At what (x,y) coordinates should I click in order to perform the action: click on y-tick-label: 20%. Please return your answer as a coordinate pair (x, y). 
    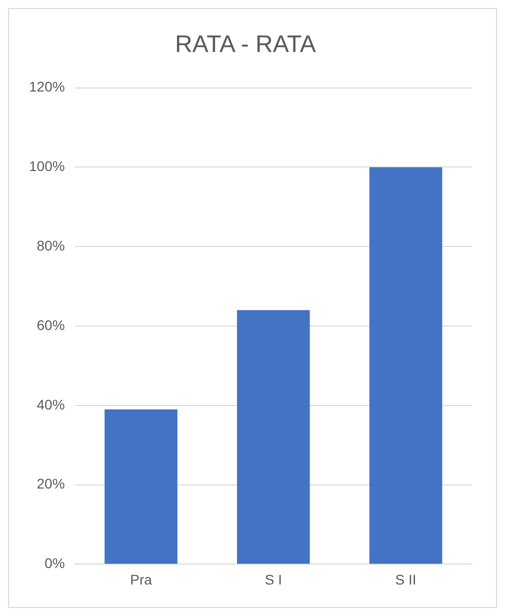
    Looking at the image, I should click on (50, 484).